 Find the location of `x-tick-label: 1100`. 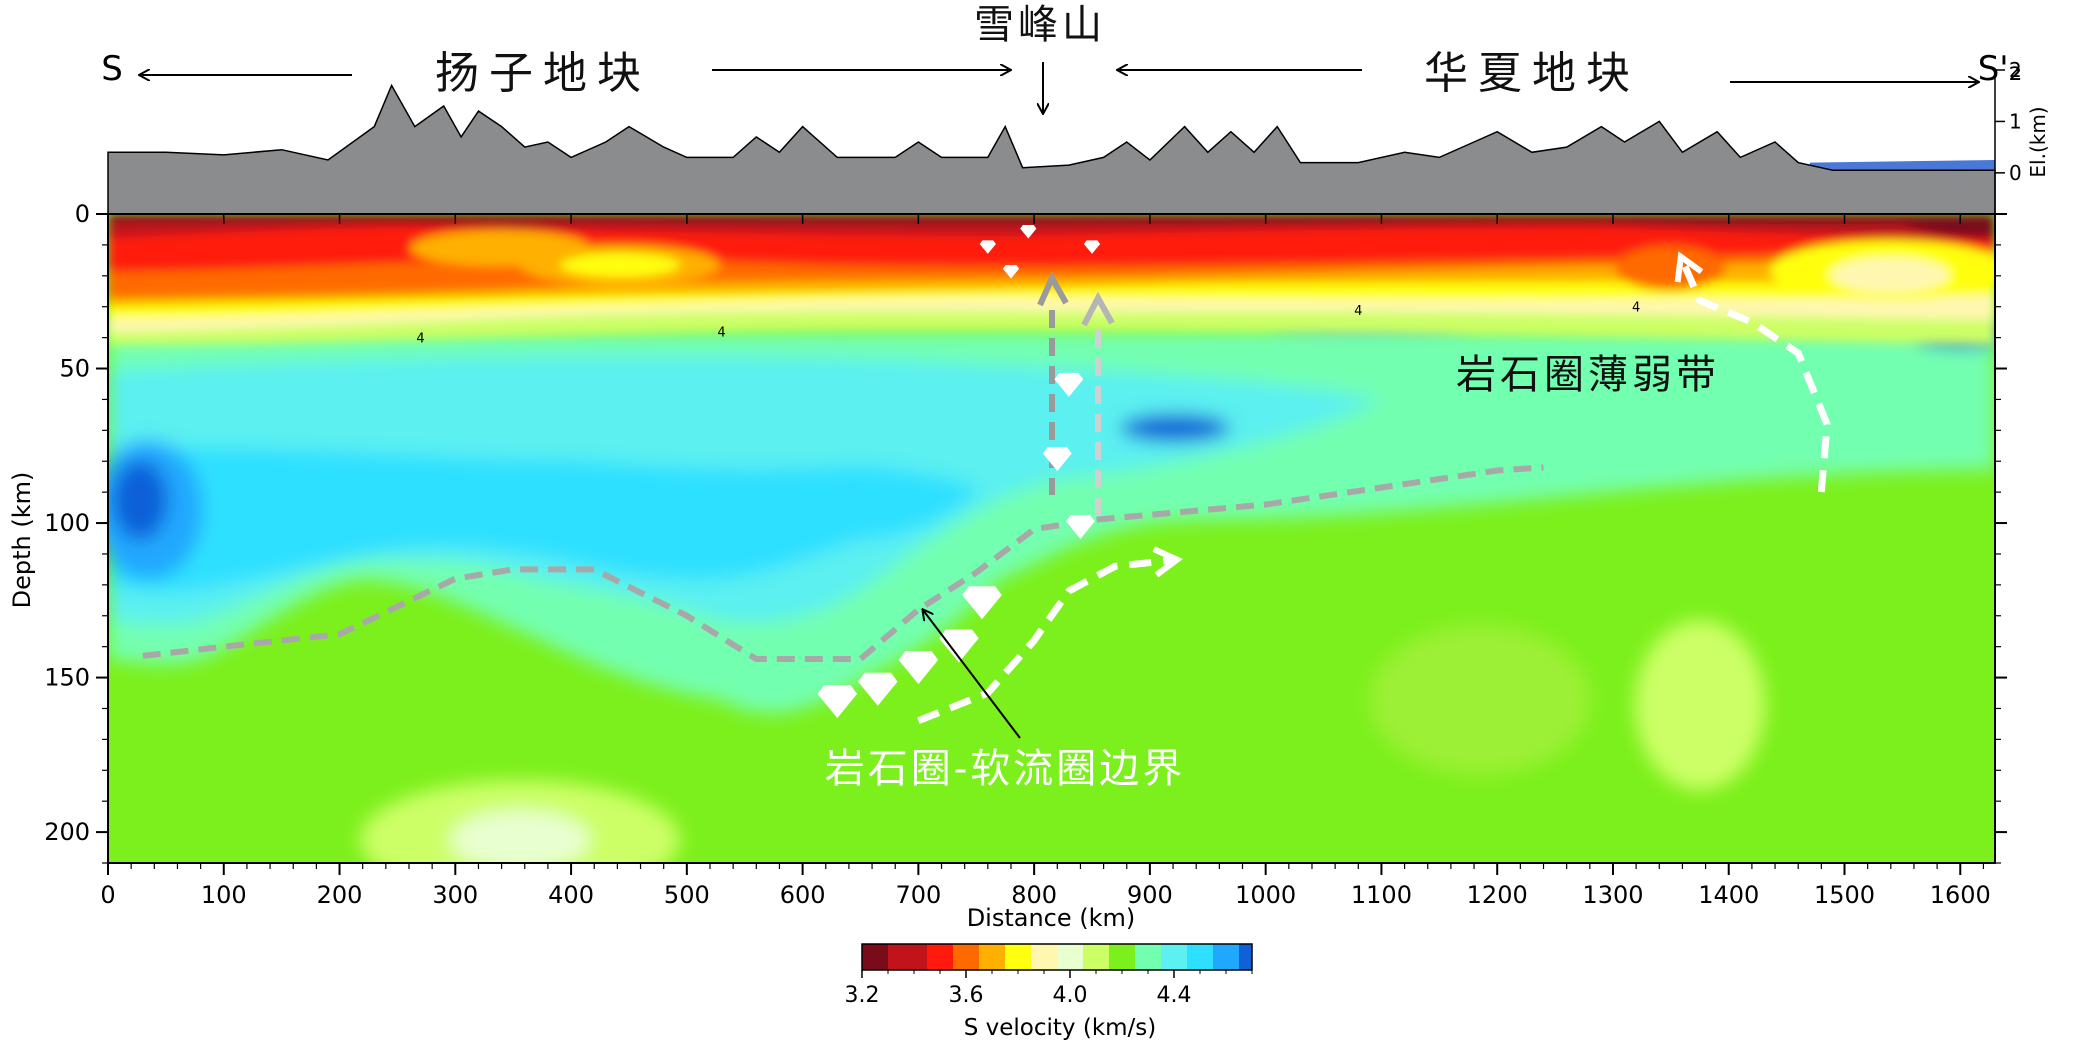

x-tick-label: 1100 is located at coordinates (1381, 895).